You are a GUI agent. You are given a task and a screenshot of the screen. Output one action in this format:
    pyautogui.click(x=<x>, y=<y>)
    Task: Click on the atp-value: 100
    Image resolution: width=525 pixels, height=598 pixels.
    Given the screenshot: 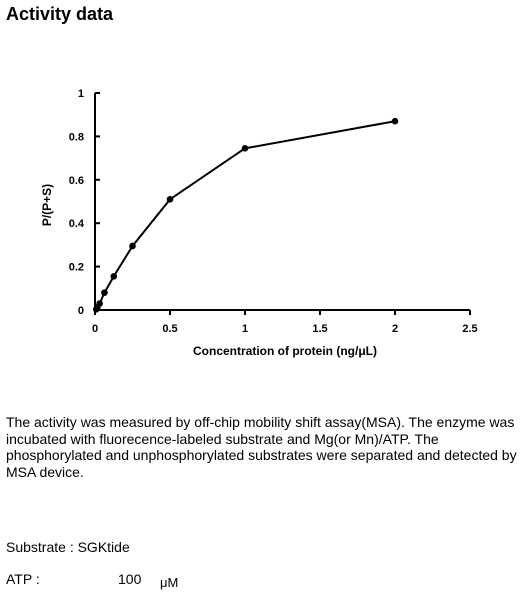 What is the action you would take?
    pyautogui.click(x=130, y=579)
    